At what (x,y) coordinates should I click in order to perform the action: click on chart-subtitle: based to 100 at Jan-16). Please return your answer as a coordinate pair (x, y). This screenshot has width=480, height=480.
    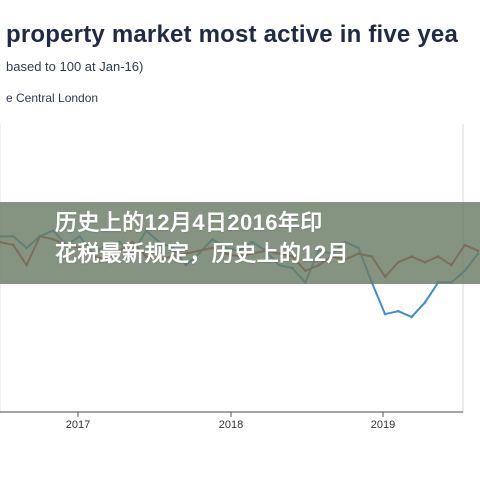
    Looking at the image, I should click on (74, 66).